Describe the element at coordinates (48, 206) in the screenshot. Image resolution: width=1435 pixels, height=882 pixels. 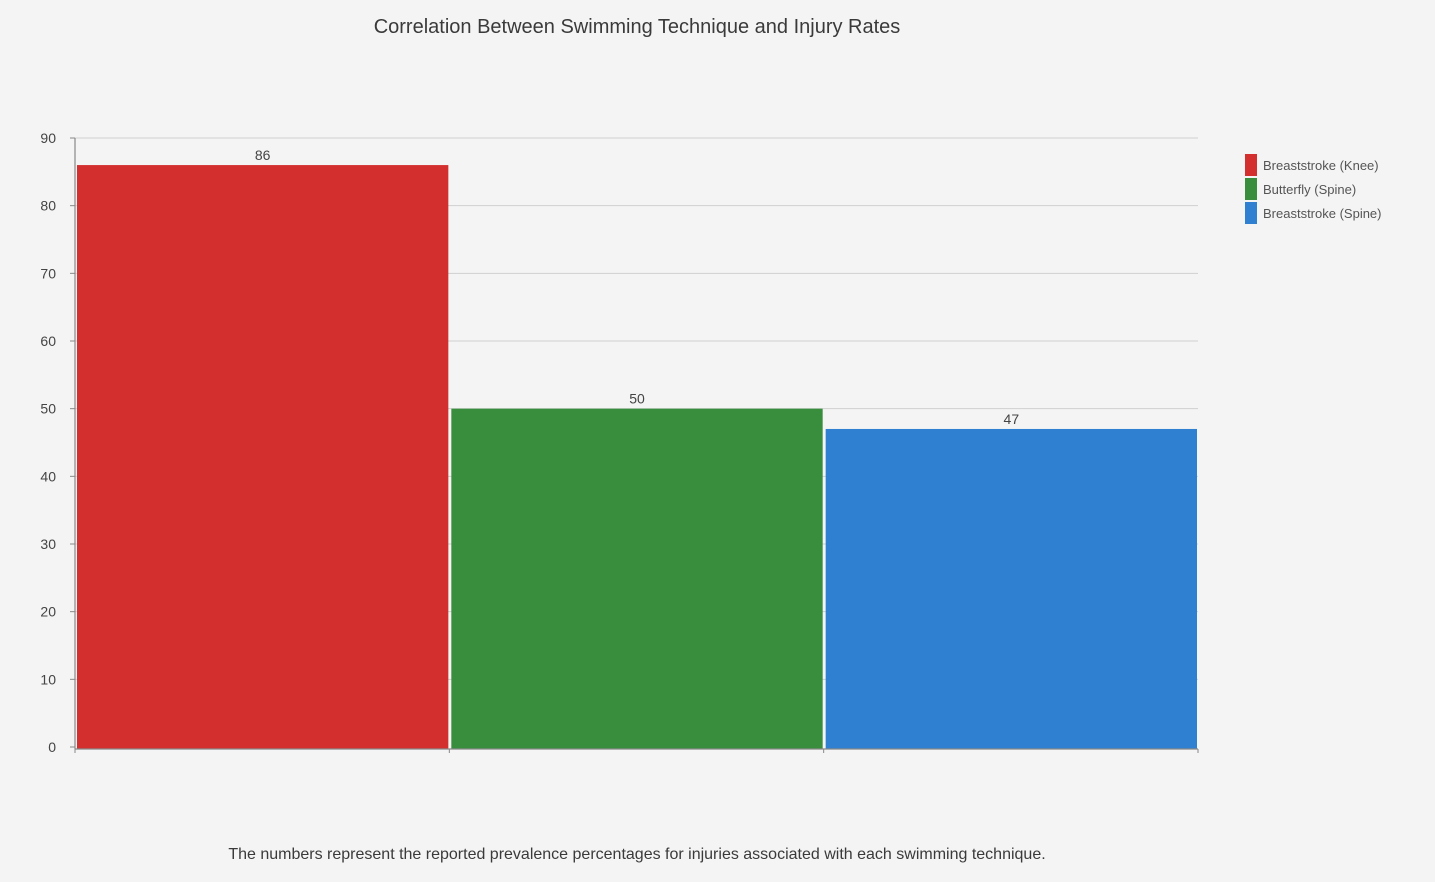
I see `y-tick-label: 80` at that location.